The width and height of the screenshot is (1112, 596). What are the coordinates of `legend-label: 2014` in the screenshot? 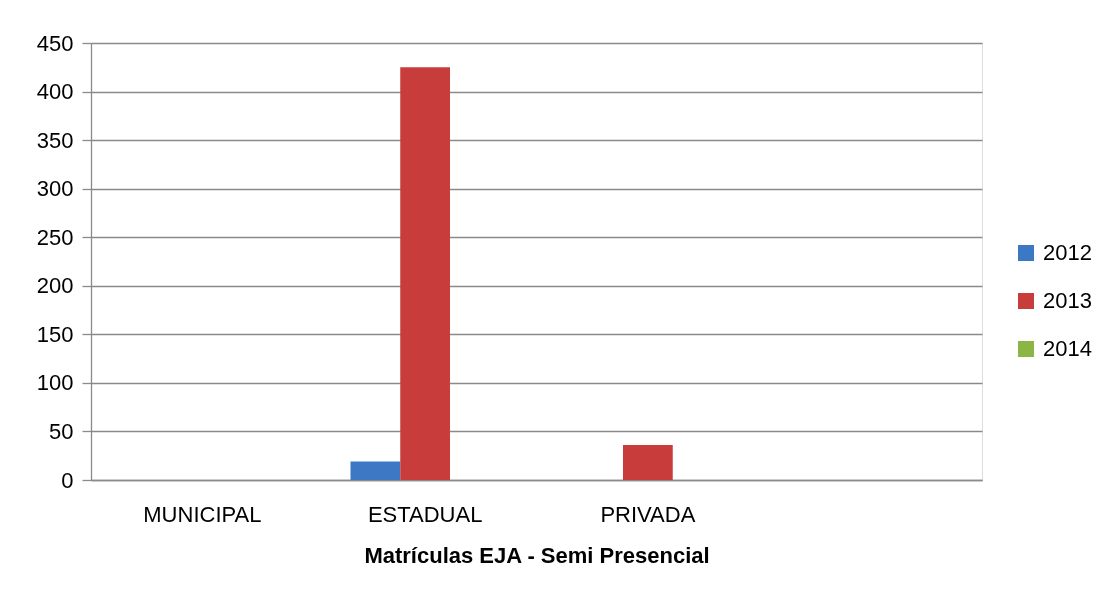 It's located at (1067, 348).